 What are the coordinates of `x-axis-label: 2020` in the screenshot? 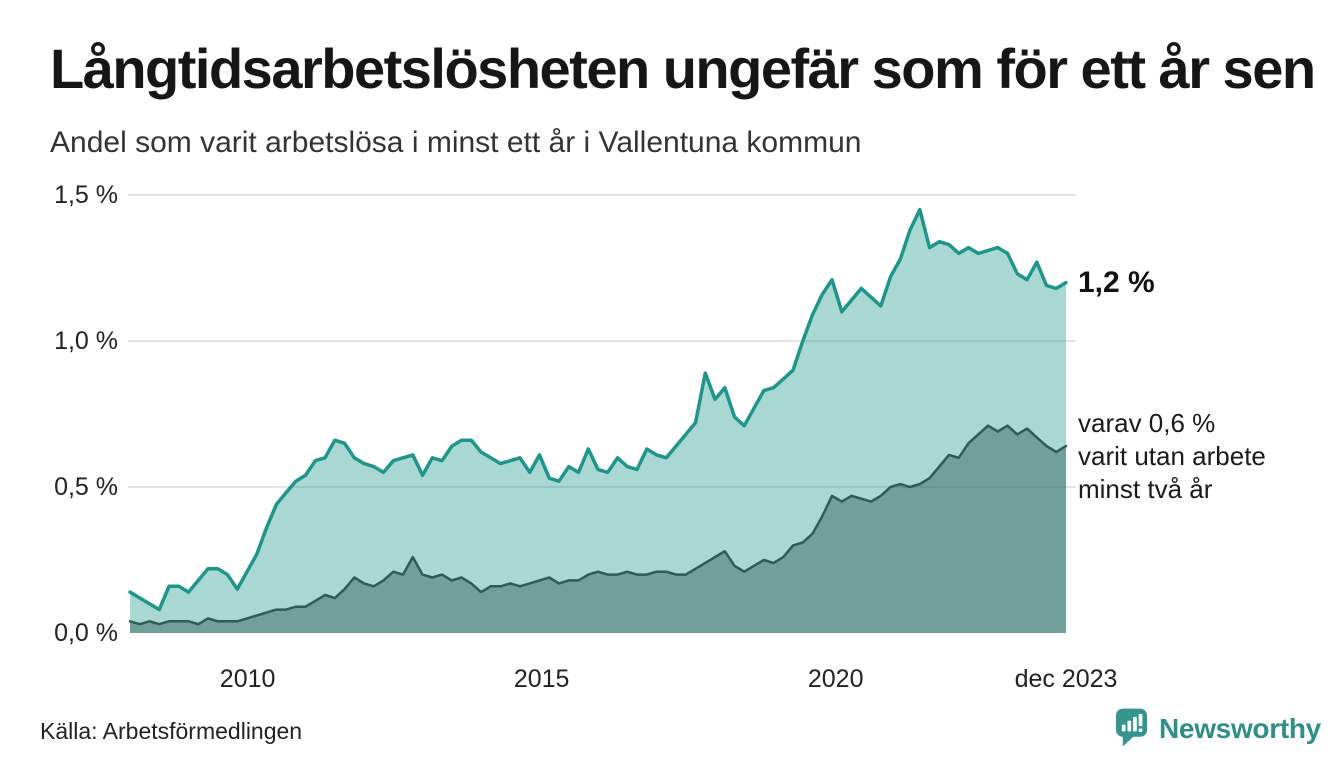 It's located at (835, 679).